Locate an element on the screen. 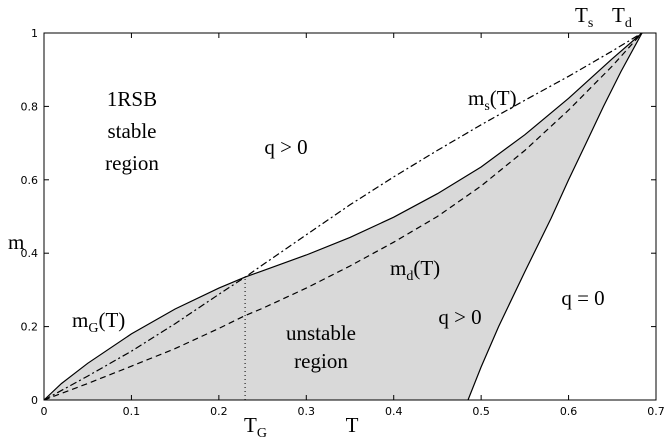 This screenshot has width=669, height=441. y-axis-label: m is located at coordinates (16, 242).